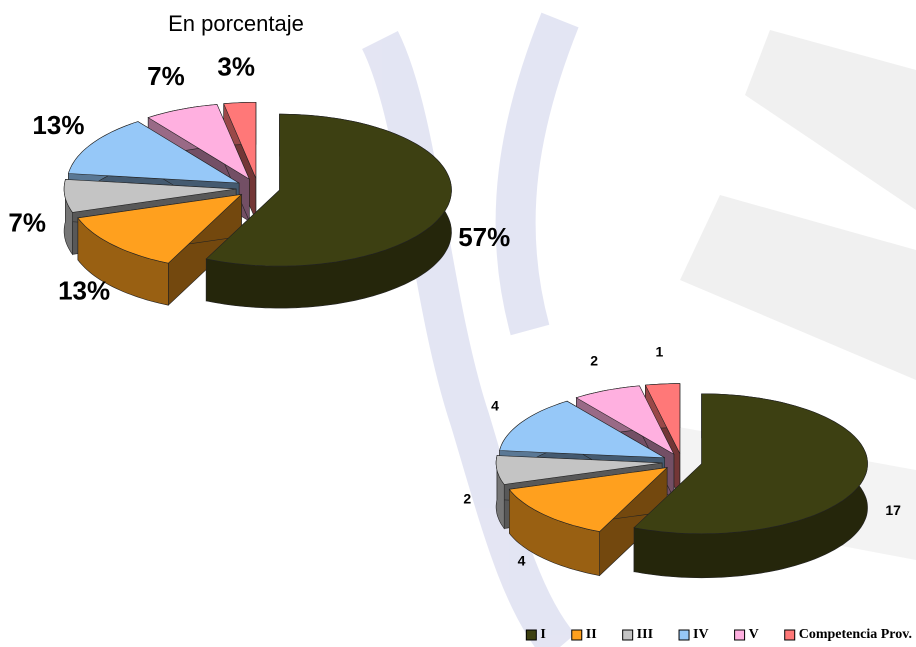 Image resolution: width=916 pixels, height=647 pixels. Describe the element at coordinates (718, 634) in the screenshot. I see `legend: I II III IV V Competencia Prov.` at that location.